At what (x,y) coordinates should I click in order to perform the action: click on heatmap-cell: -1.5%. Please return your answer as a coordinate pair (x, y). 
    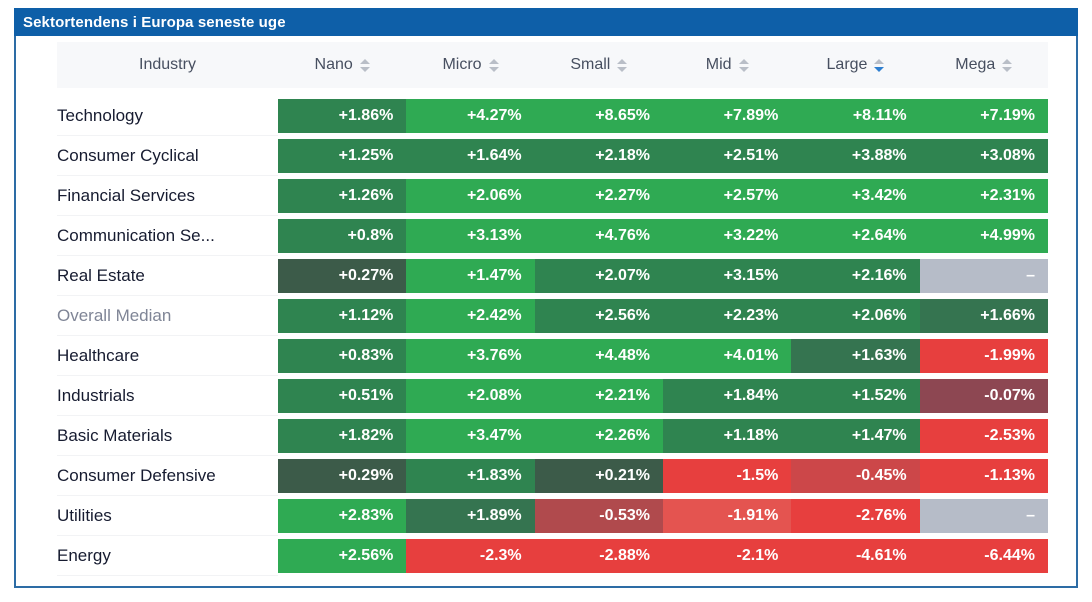
    Looking at the image, I should click on (727, 476).